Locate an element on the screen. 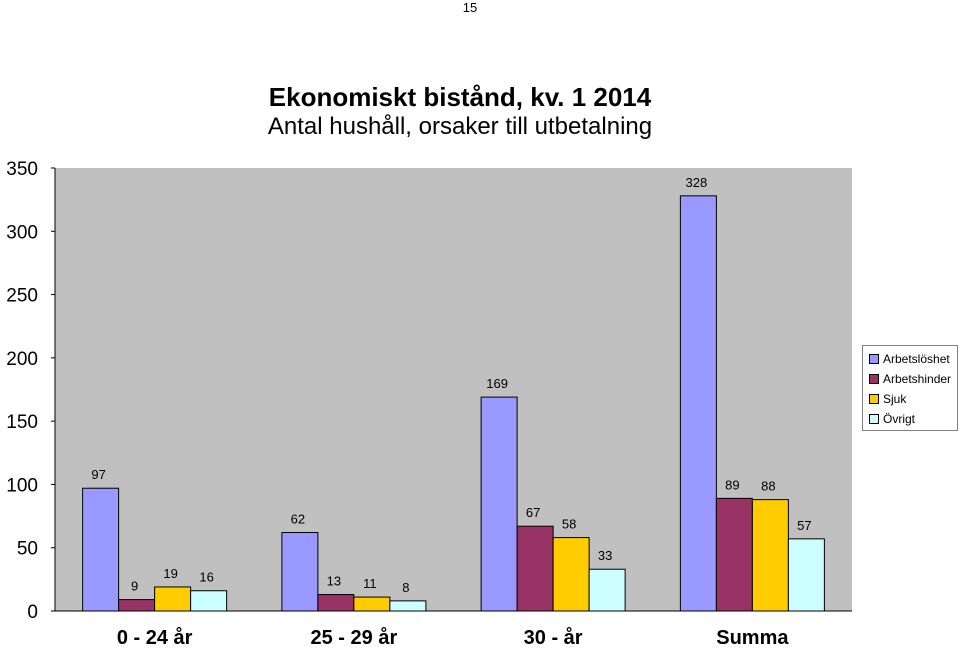 This screenshot has height=648, width=960. data-label: 62 is located at coordinates (298, 519).